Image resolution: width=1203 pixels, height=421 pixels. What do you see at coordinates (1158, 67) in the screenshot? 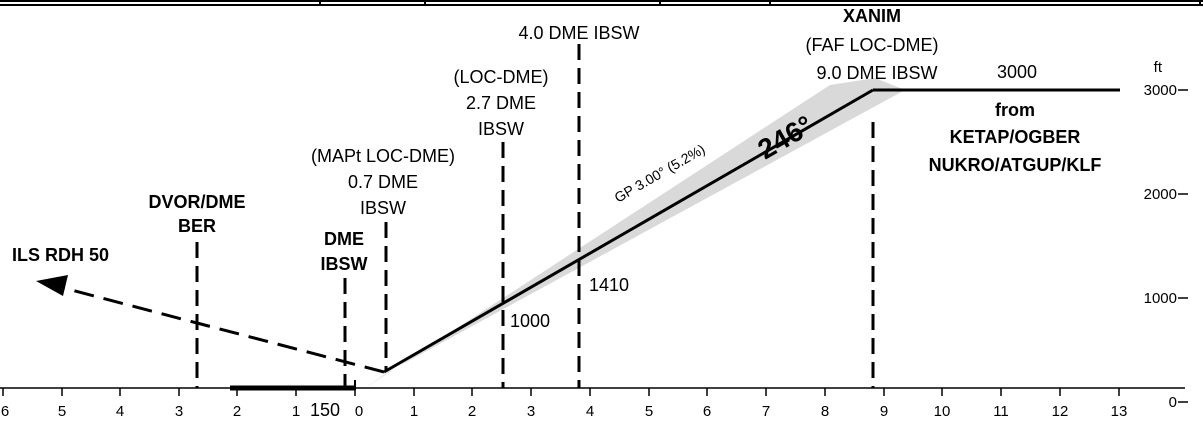
I see `altitude-unit-label: ft` at bounding box center [1158, 67].